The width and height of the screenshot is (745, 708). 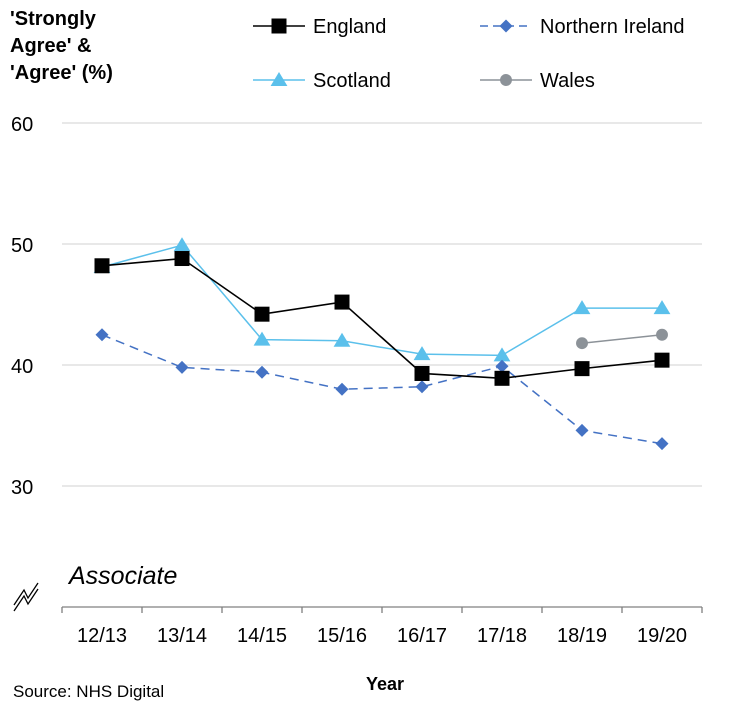 I want to click on series-england, so click(x=382, y=318).